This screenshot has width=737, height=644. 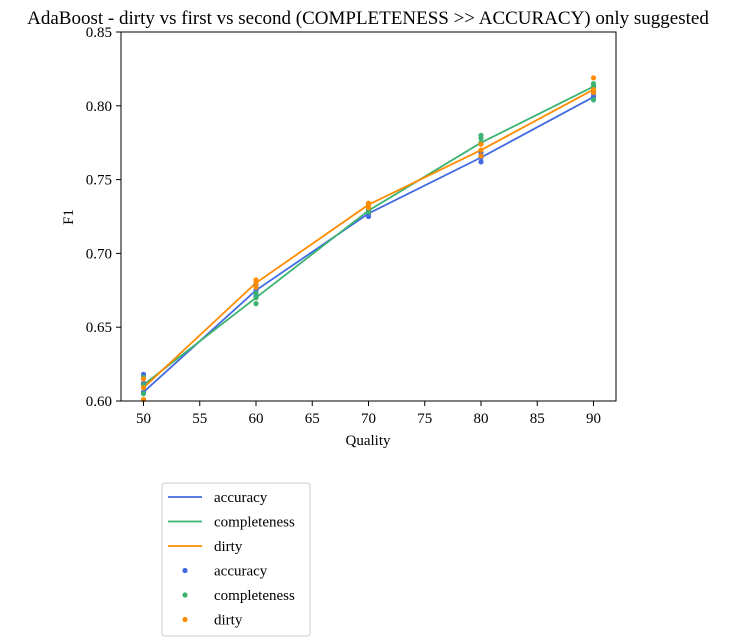 I want to click on y-tick-label: 0.60, so click(x=99, y=402).